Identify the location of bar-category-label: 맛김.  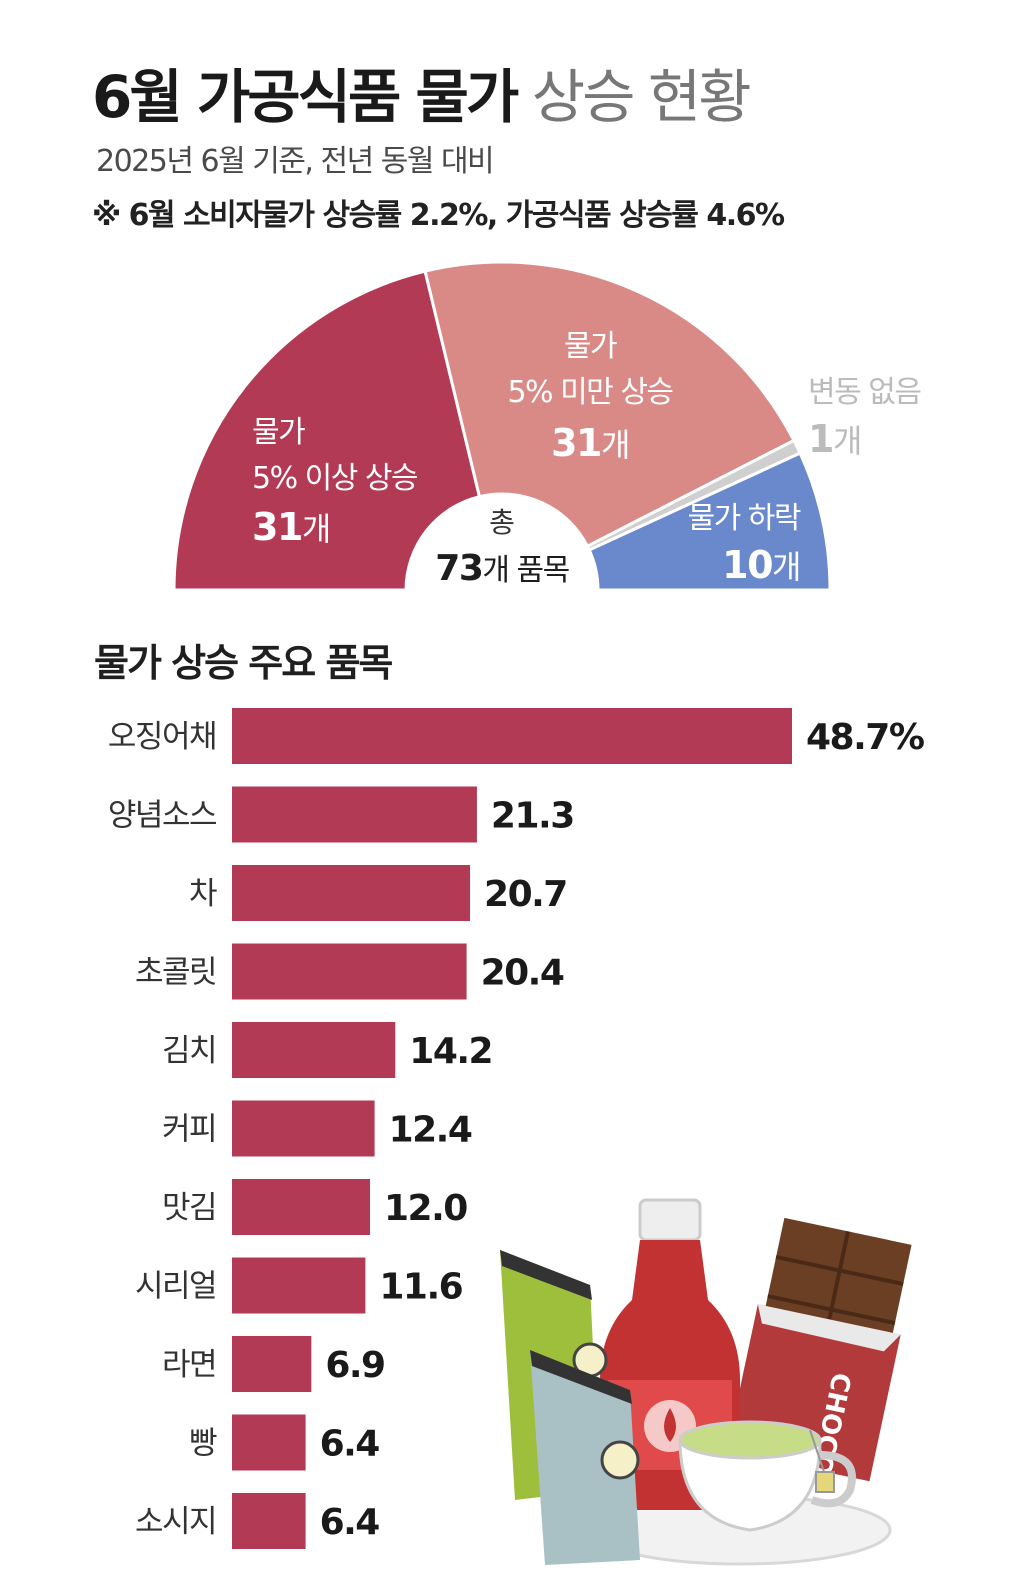
(189, 1208).